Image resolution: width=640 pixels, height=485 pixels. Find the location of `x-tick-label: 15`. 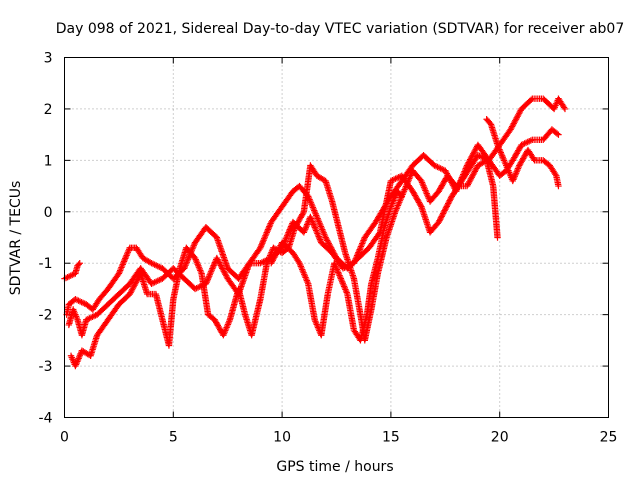

x-tick-label: 15 is located at coordinates (391, 438).